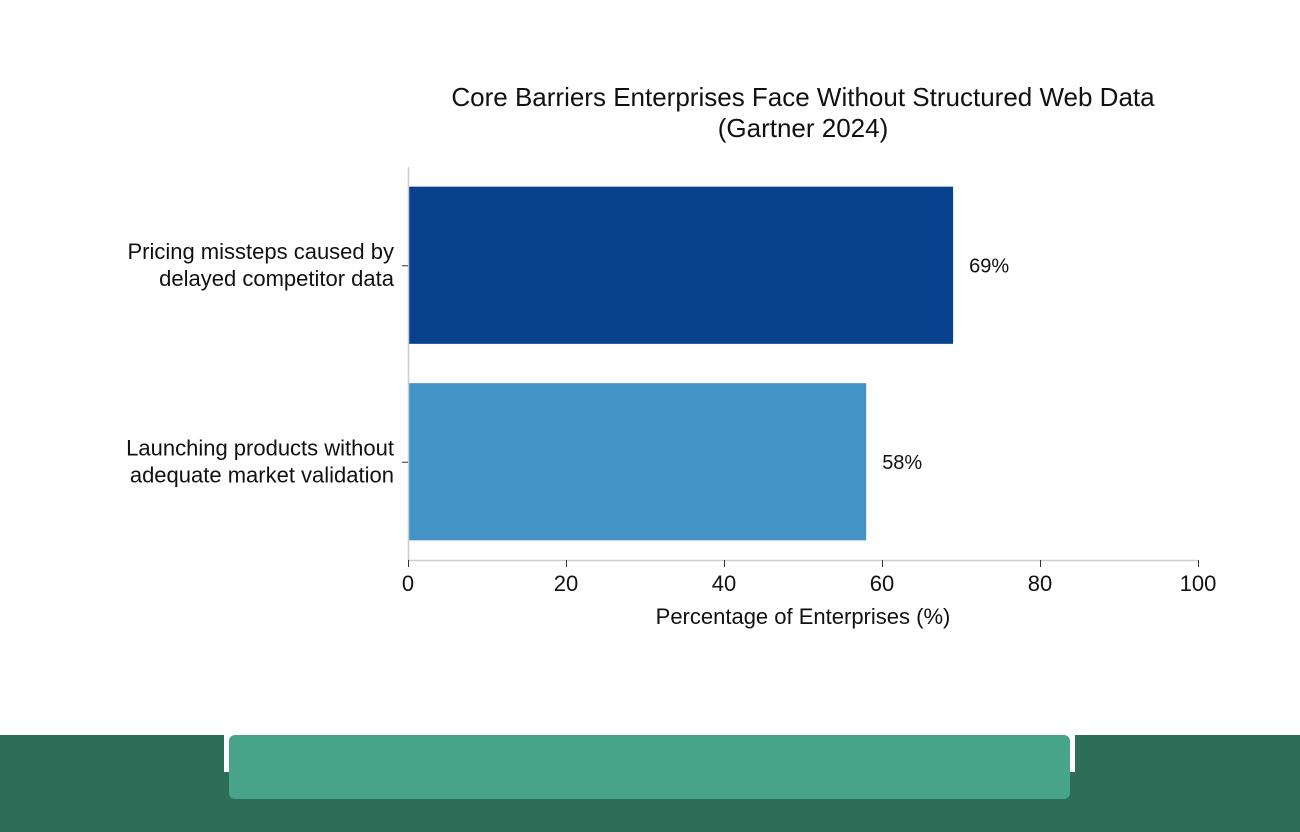  I want to click on footer-left-block, so click(112, 753).